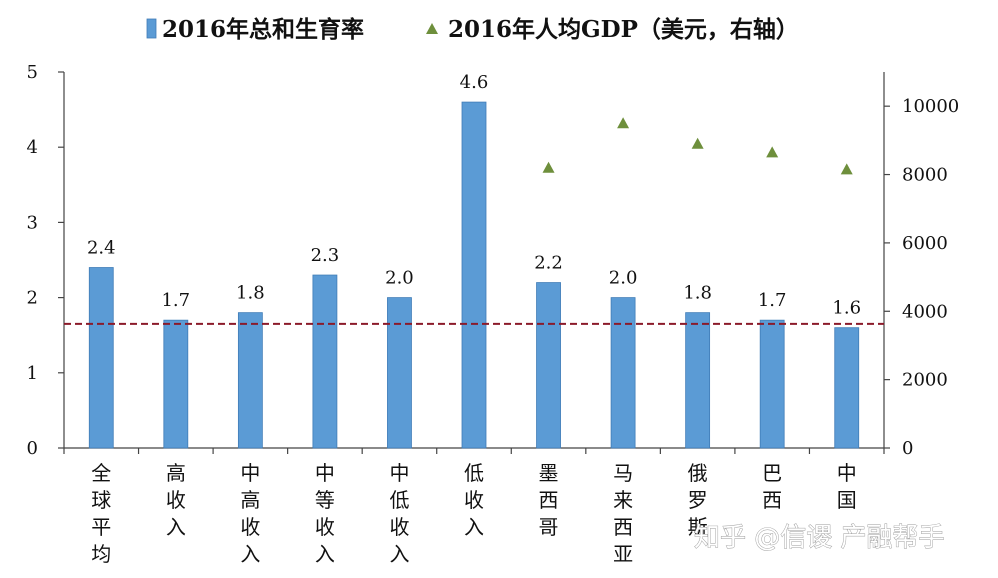 Image resolution: width=998 pixels, height=578 pixels. Describe the element at coordinates (101, 248) in the screenshot. I see `bar-value-label: 2.4` at that location.